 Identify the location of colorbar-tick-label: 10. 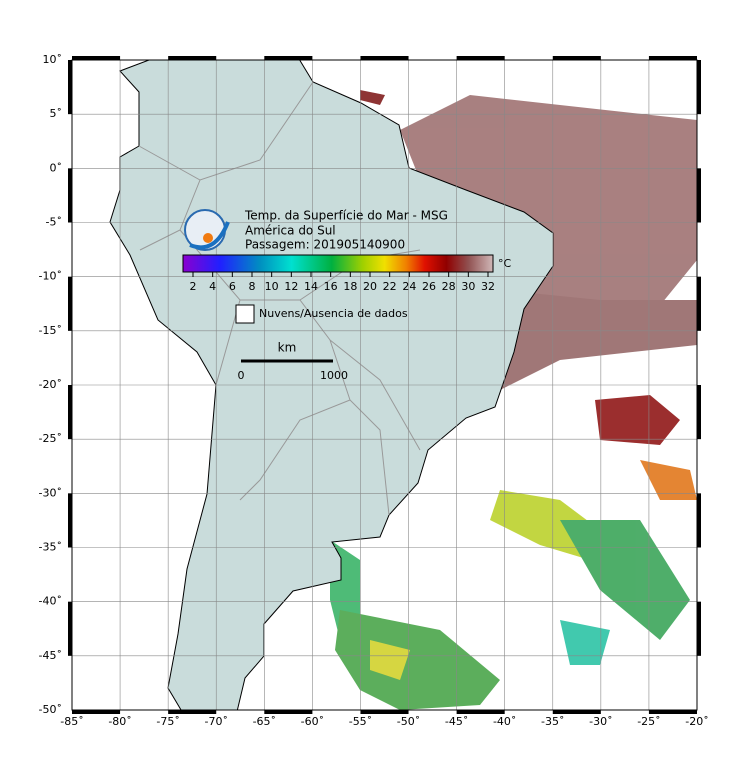
(272, 286).